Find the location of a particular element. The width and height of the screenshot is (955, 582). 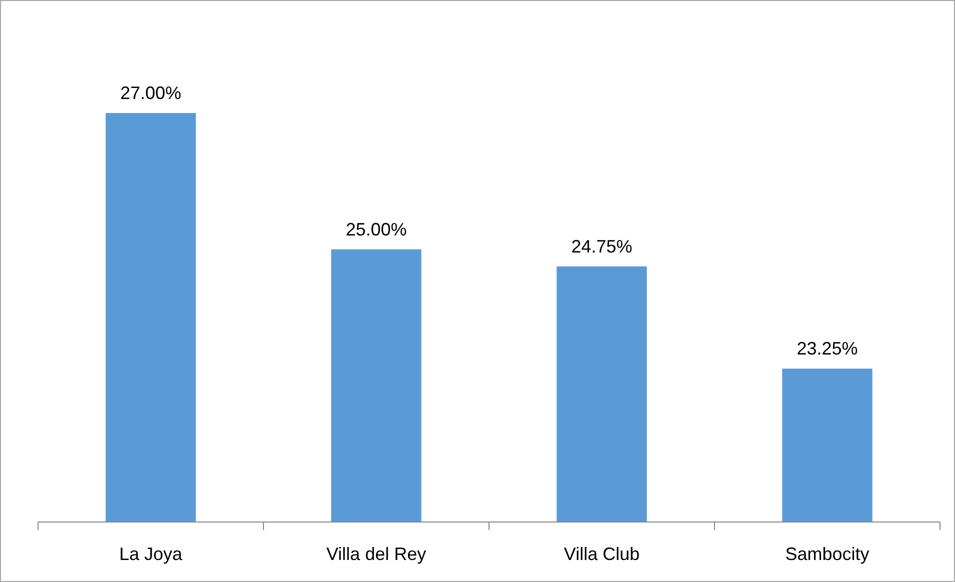

x-tick-label: La Joya is located at coordinates (151, 554).